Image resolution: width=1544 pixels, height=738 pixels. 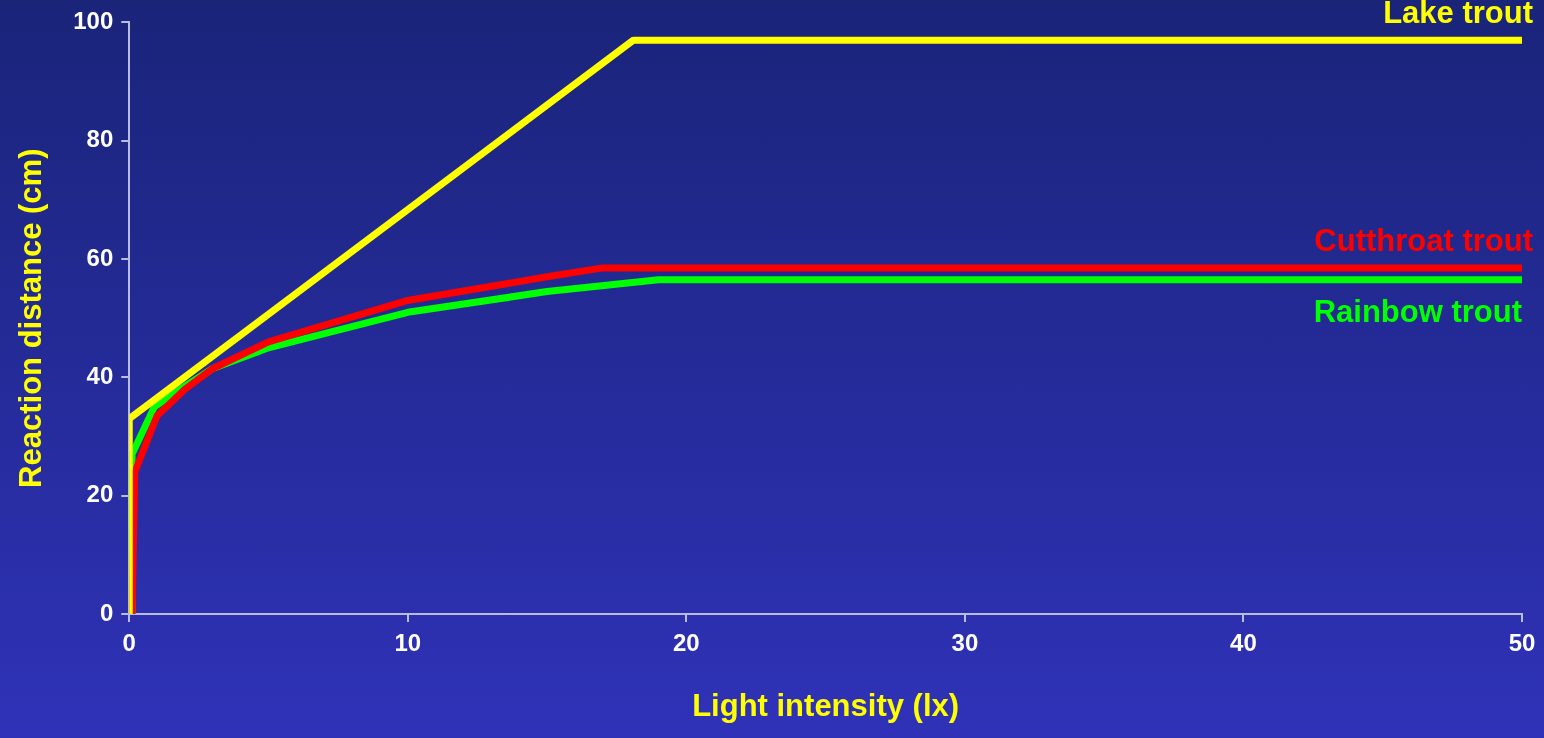 I want to click on x-tick-label: 40, so click(x=1243, y=643).